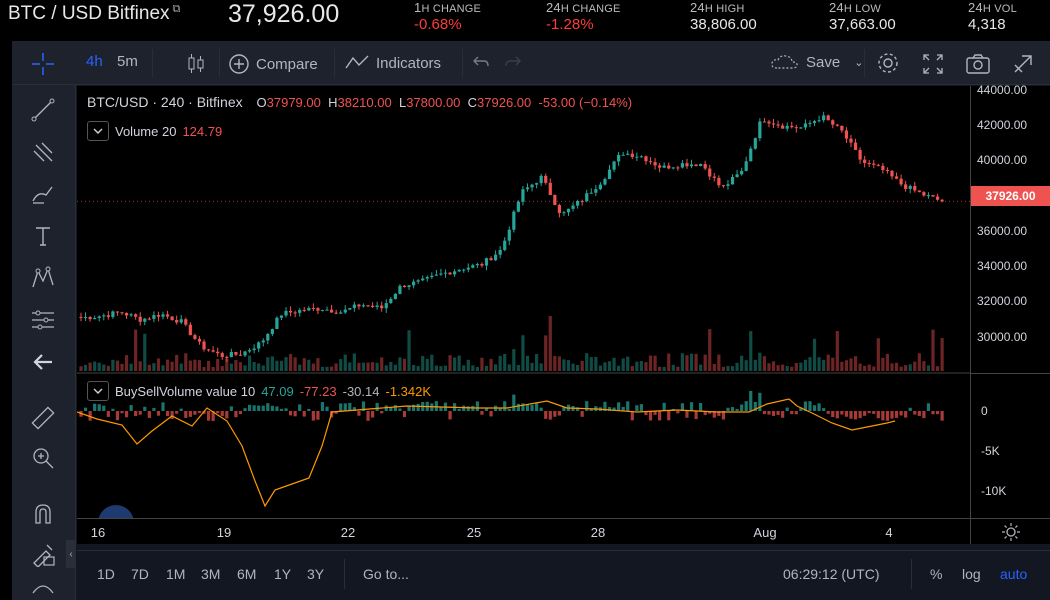 The image size is (1050, 600). Describe the element at coordinates (43, 554) in the screenshot. I see `lock-drawings-icon` at that location.